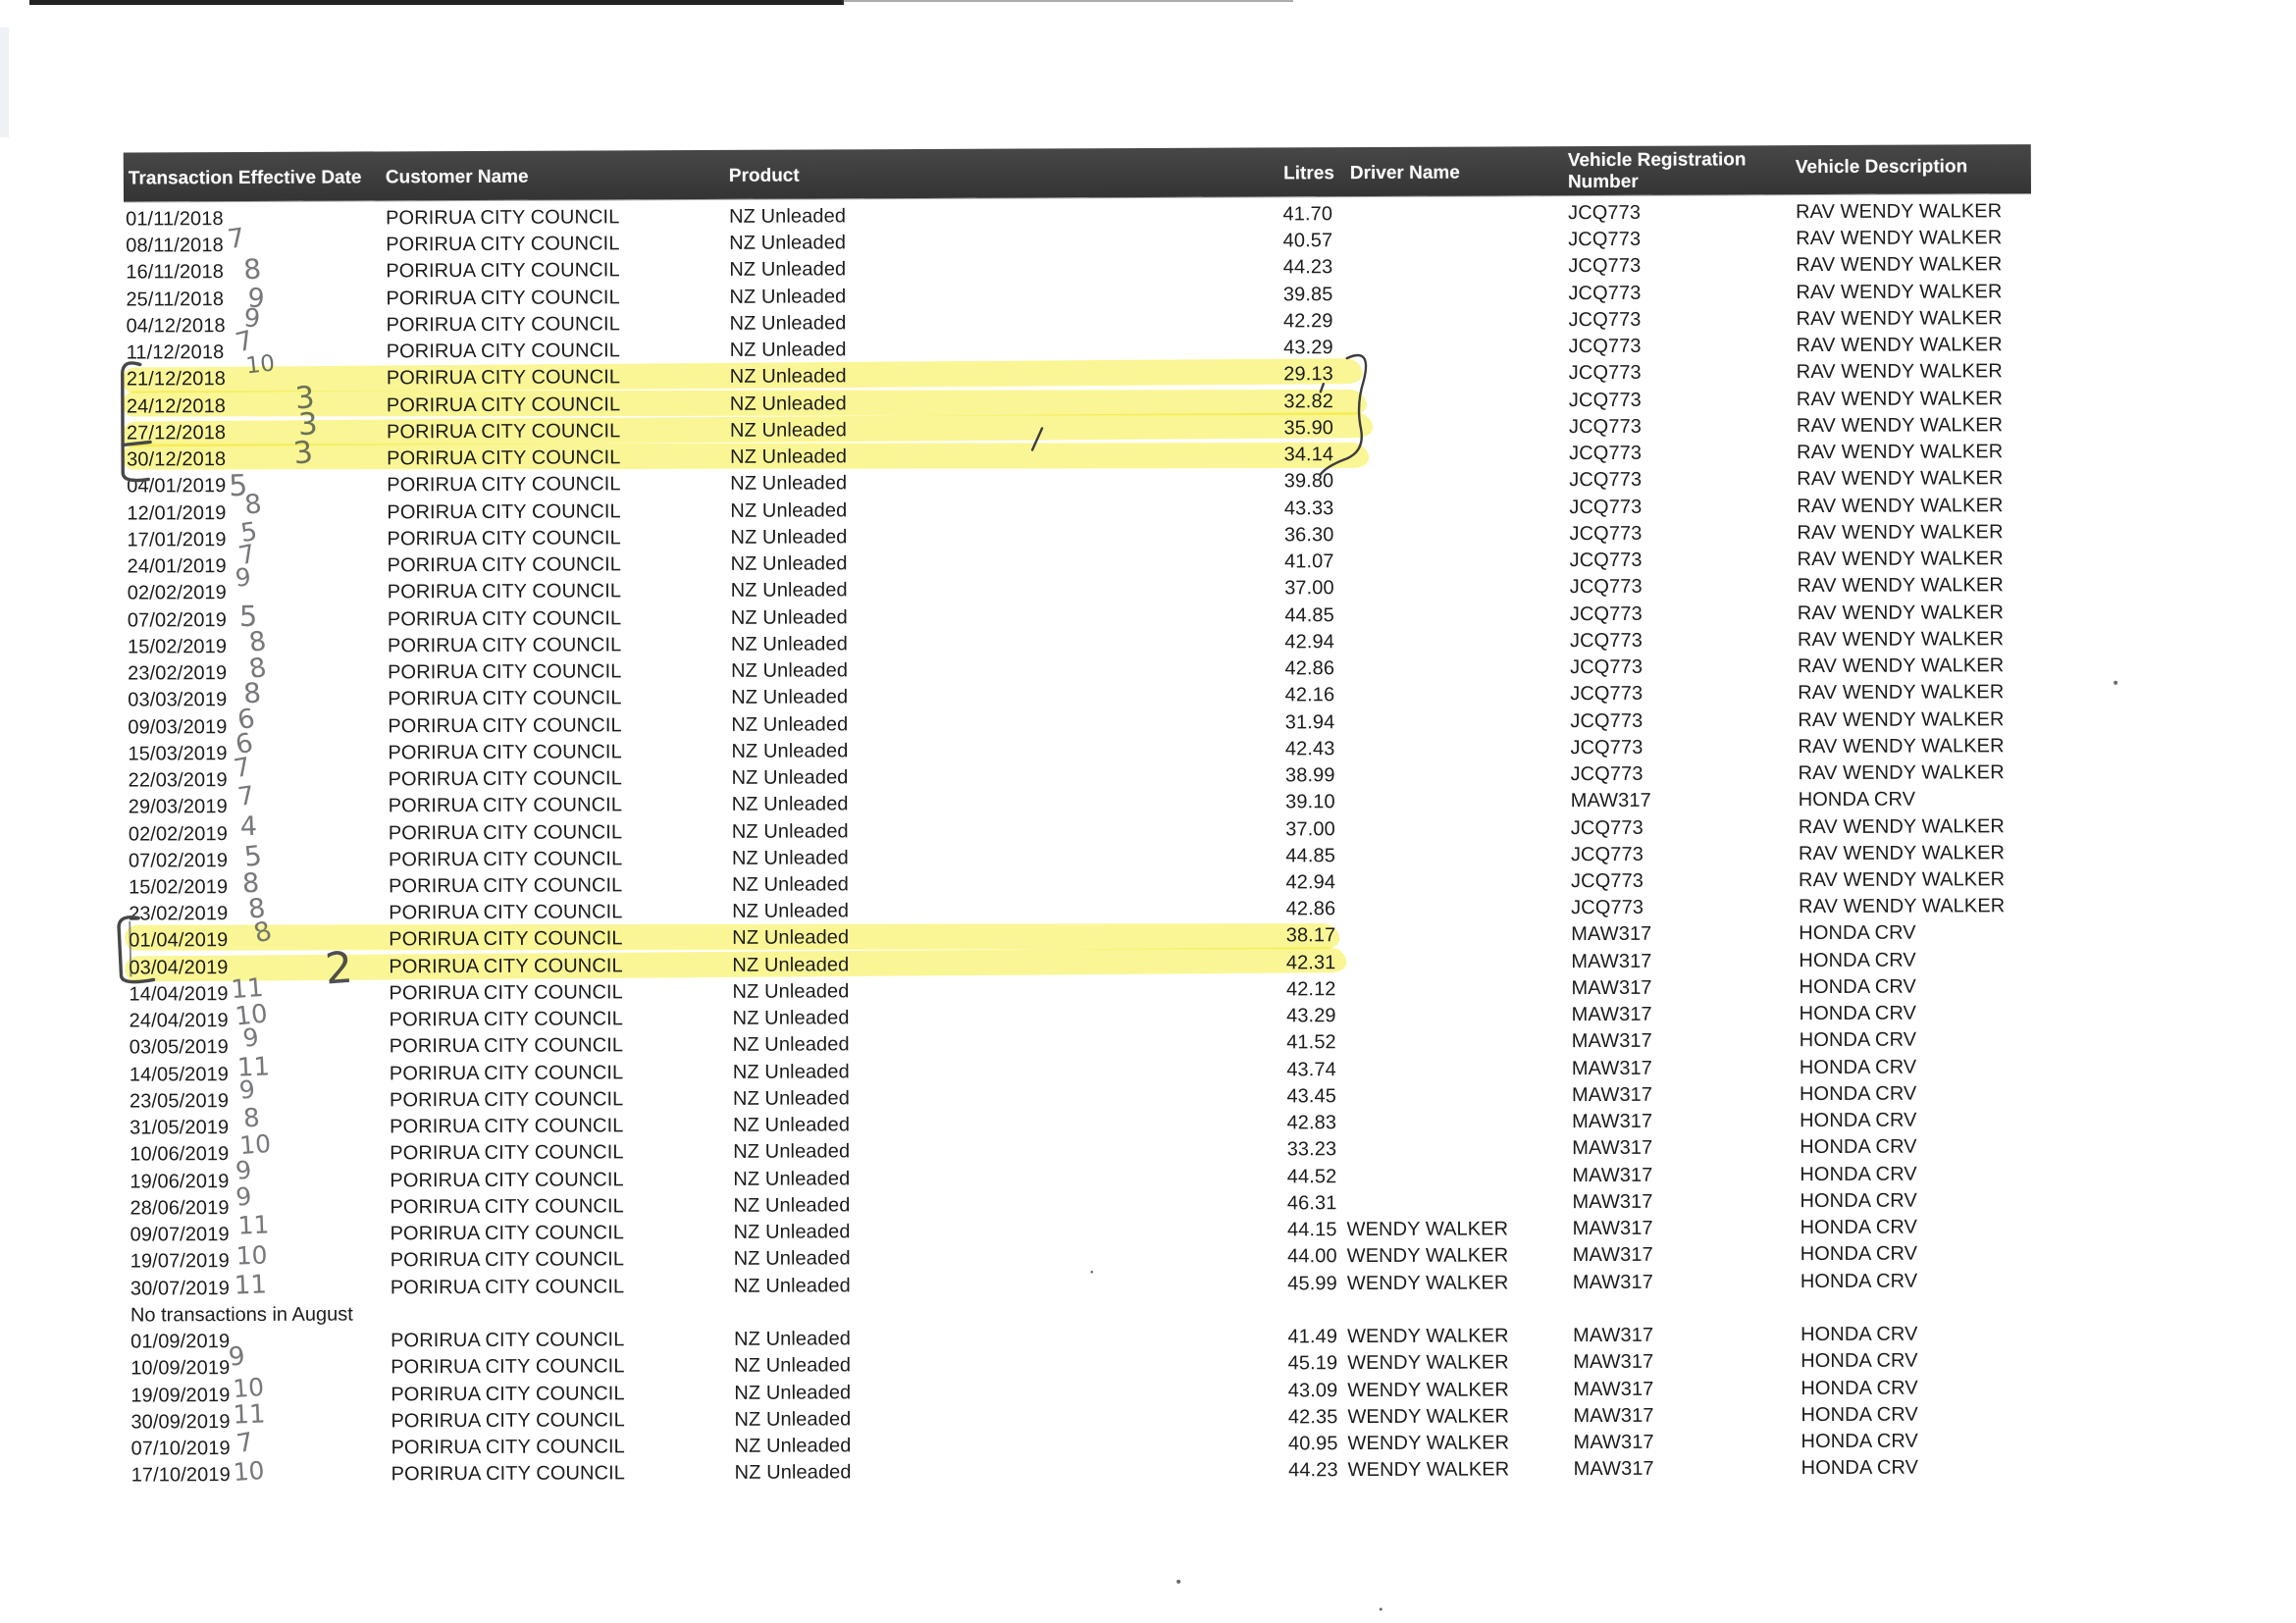 The image size is (2296, 1623). Describe the element at coordinates (1311, 1149) in the screenshot. I see `cell-litres: 33.23` at that location.